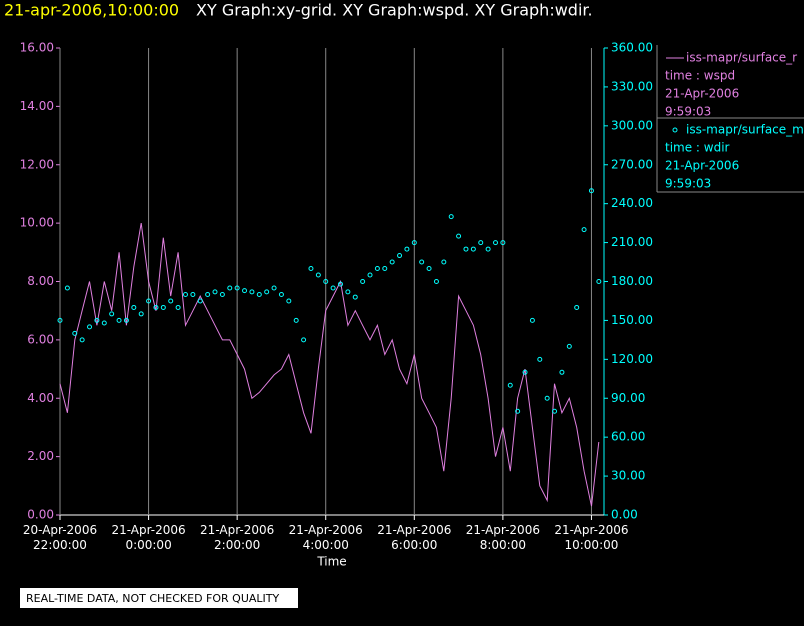  What do you see at coordinates (741, 58) in the screenshot?
I see `legend-name: iss-mapr/surface_r` at bounding box center [741, 58].